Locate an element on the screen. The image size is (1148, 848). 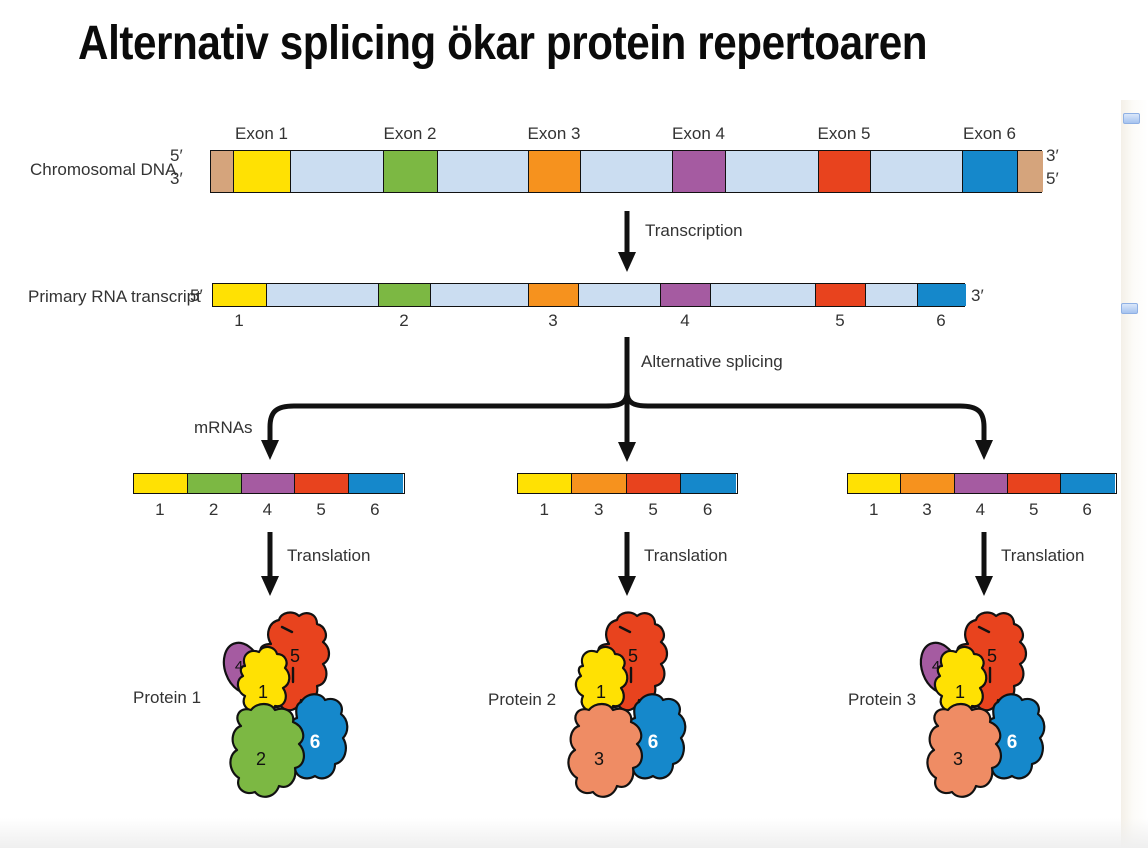
protein-1-label: Protein 1 is located at coordinates (167, 697).